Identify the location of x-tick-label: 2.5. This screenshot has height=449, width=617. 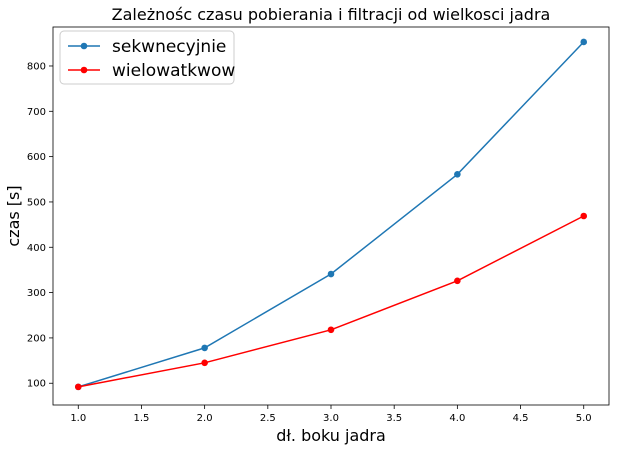
(268, 418).